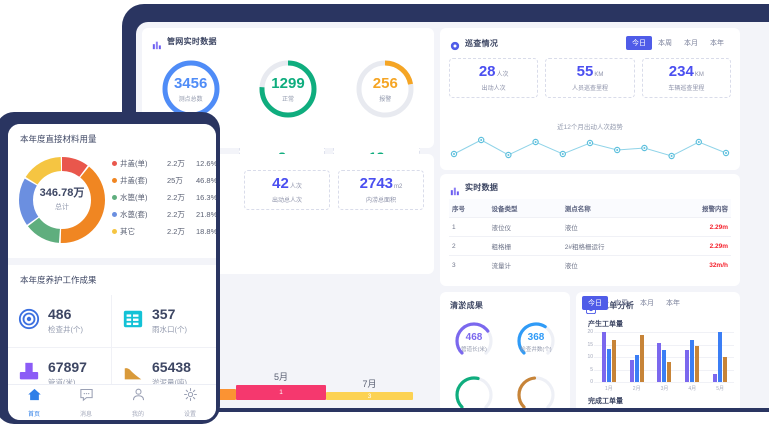 Image resolution: width=769 pixels, height=424 pixels. I want to click on patrol-panel-title: 巡查情况, so click(482, 43).